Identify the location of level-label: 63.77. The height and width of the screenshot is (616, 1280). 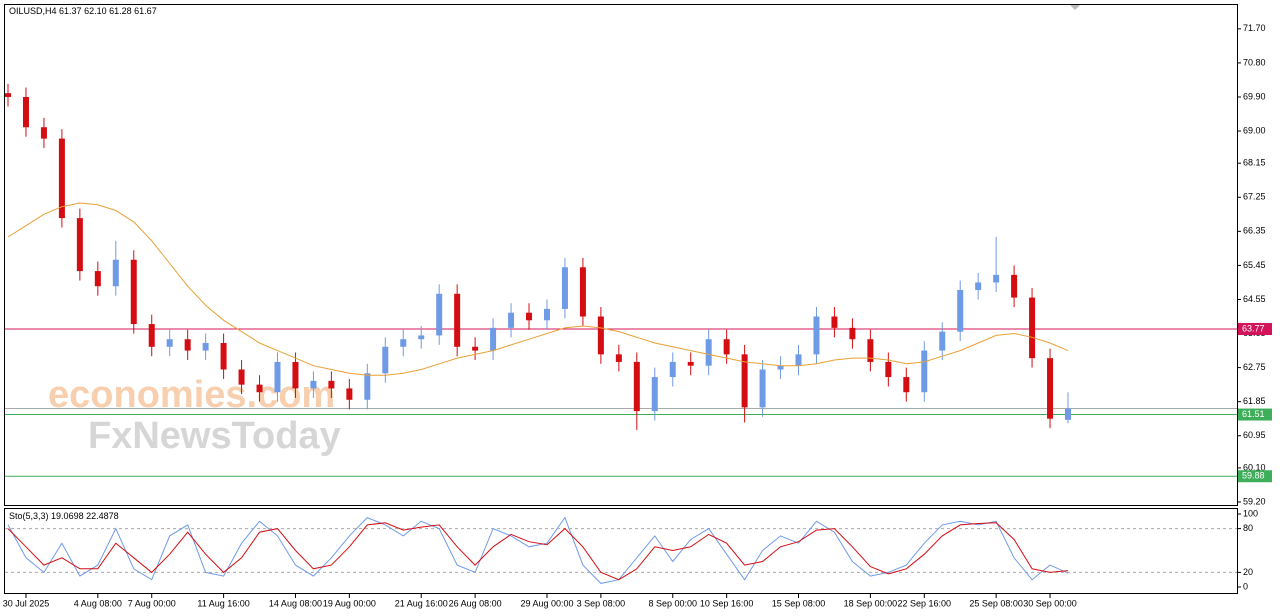
(1253, 328).